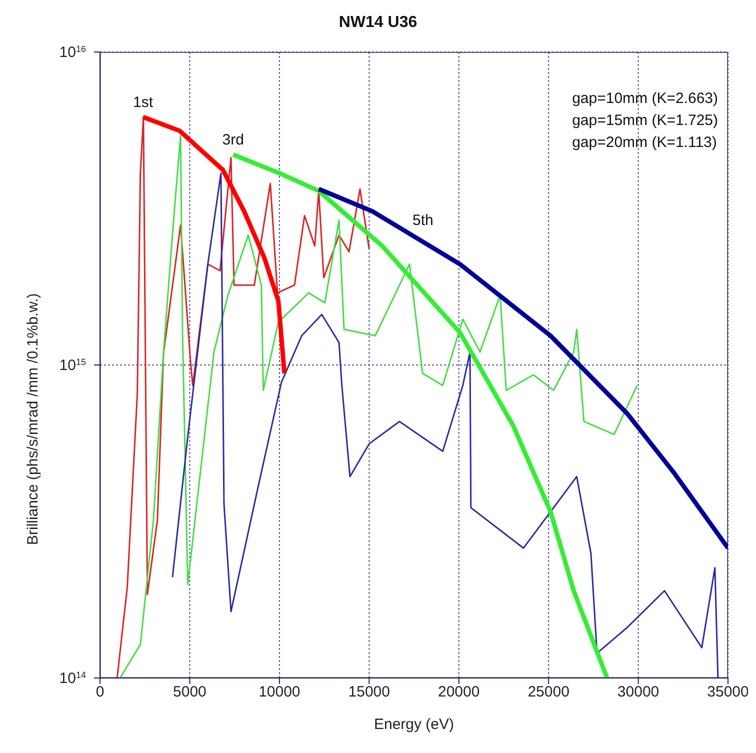  Describe the element at coordinates (100, 692) in the screenshot. I see `x-tick-label: 0` at that location.